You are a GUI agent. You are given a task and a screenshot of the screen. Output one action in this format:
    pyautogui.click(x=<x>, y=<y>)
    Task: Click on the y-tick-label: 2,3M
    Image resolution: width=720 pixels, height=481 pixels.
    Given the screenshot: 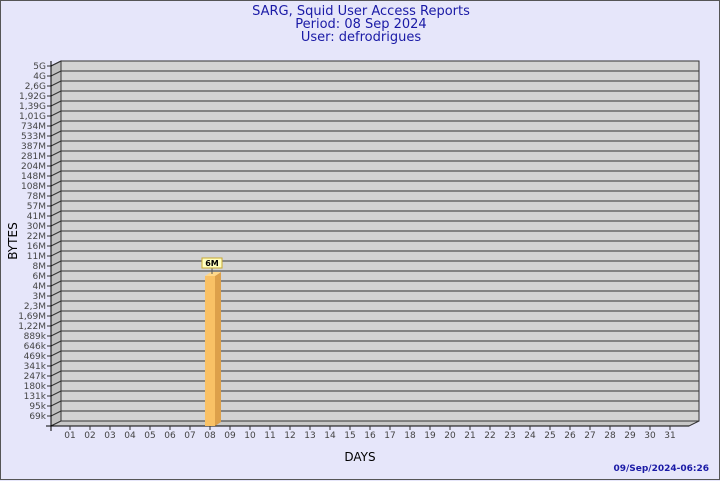 What is the action you would take?
    pyautogui.click(x=35, y=307)
    